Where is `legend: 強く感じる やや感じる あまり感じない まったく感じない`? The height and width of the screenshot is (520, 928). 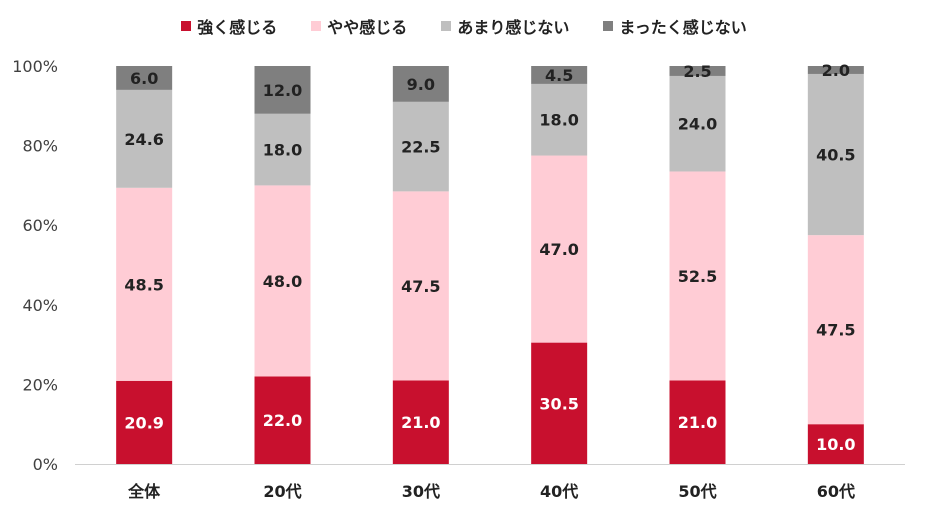
legend: 強く感じる やや感じる あまり感じない まったく感じない is located at coordinates (464, 26).